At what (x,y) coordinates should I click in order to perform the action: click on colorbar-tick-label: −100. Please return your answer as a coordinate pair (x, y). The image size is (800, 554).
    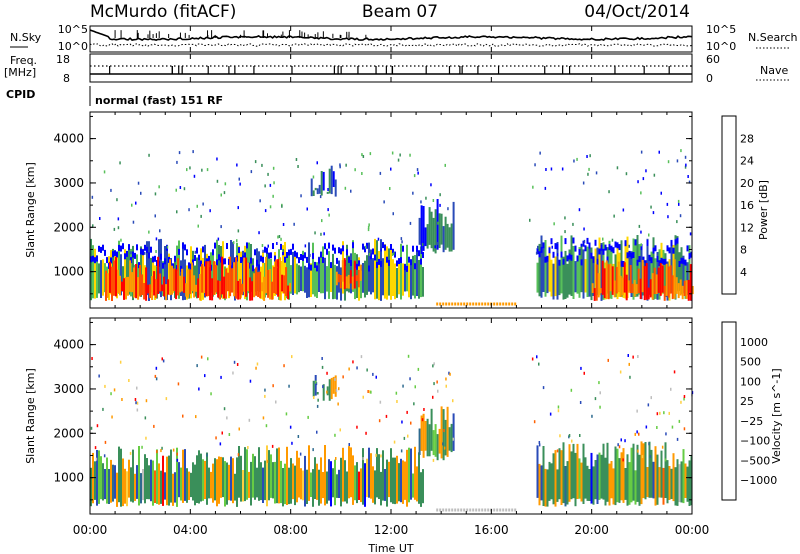
    Looking at the image, I should click on (755, 441).